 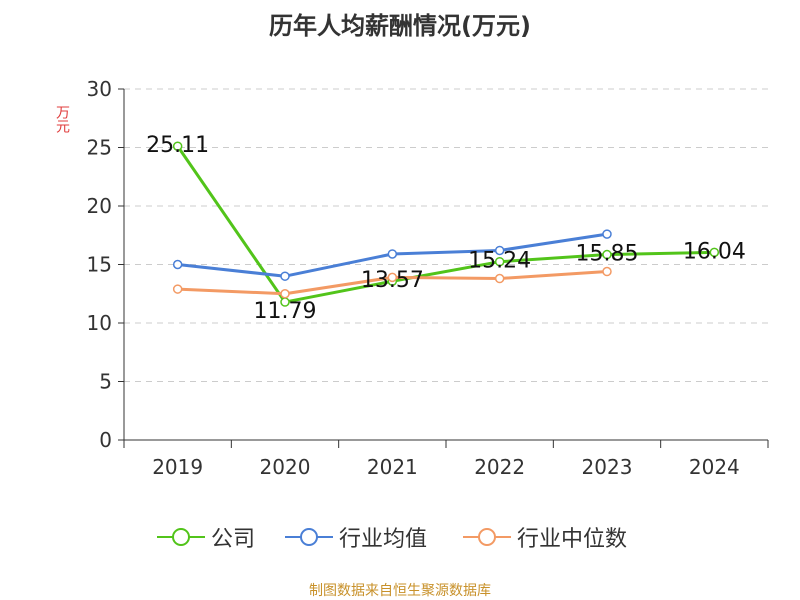 I want to click on legend-marker-company, so click(x=181, y=537).